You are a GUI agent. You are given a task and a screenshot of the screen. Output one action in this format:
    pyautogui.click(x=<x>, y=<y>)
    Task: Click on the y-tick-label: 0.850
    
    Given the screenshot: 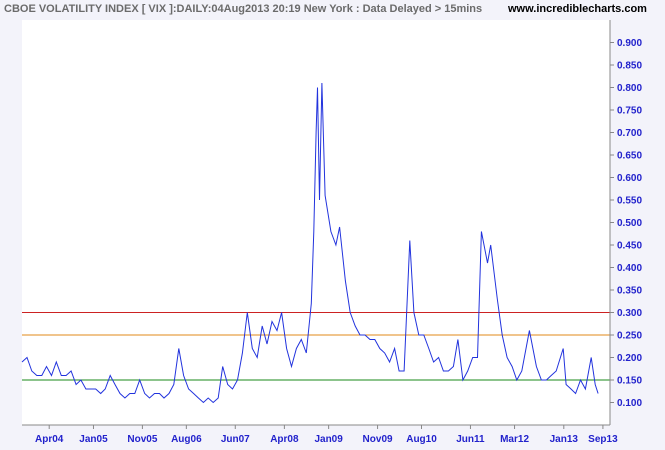 What is the action you would take?
    pyautogui.click(x=629, y=66)
    